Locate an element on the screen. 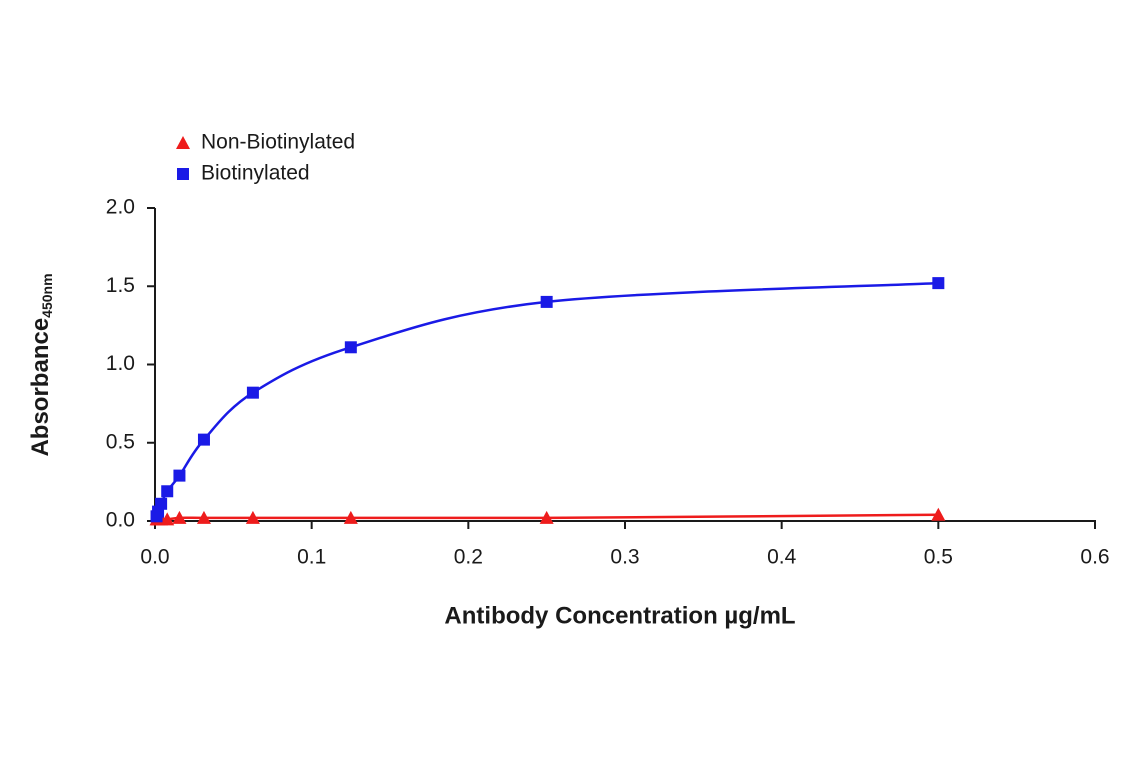 The height and width of the screenshot is (768, 1141). x-tick-label: 0.1 is located at coordinates (311, 557).